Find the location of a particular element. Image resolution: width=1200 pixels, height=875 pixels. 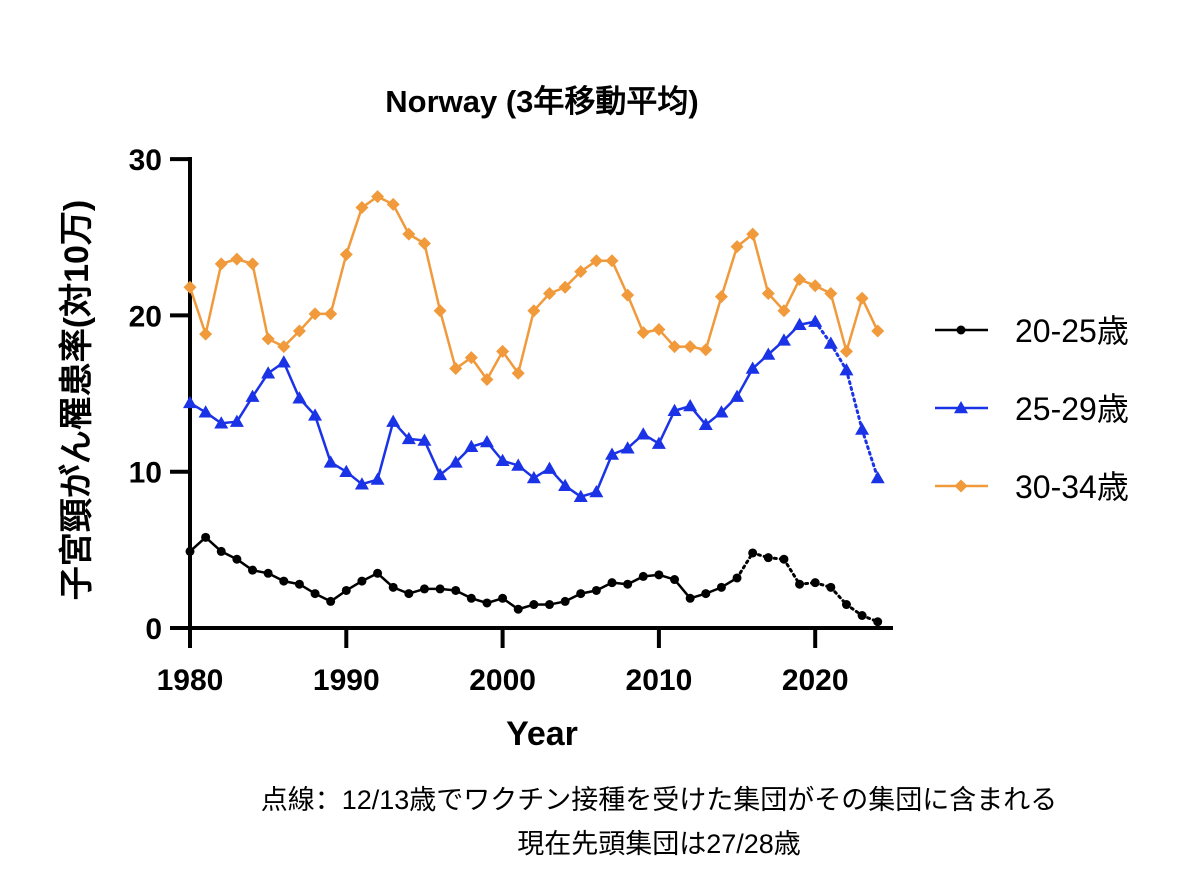

legend-marker-triangle-icon is located at coordinates (961, 407).